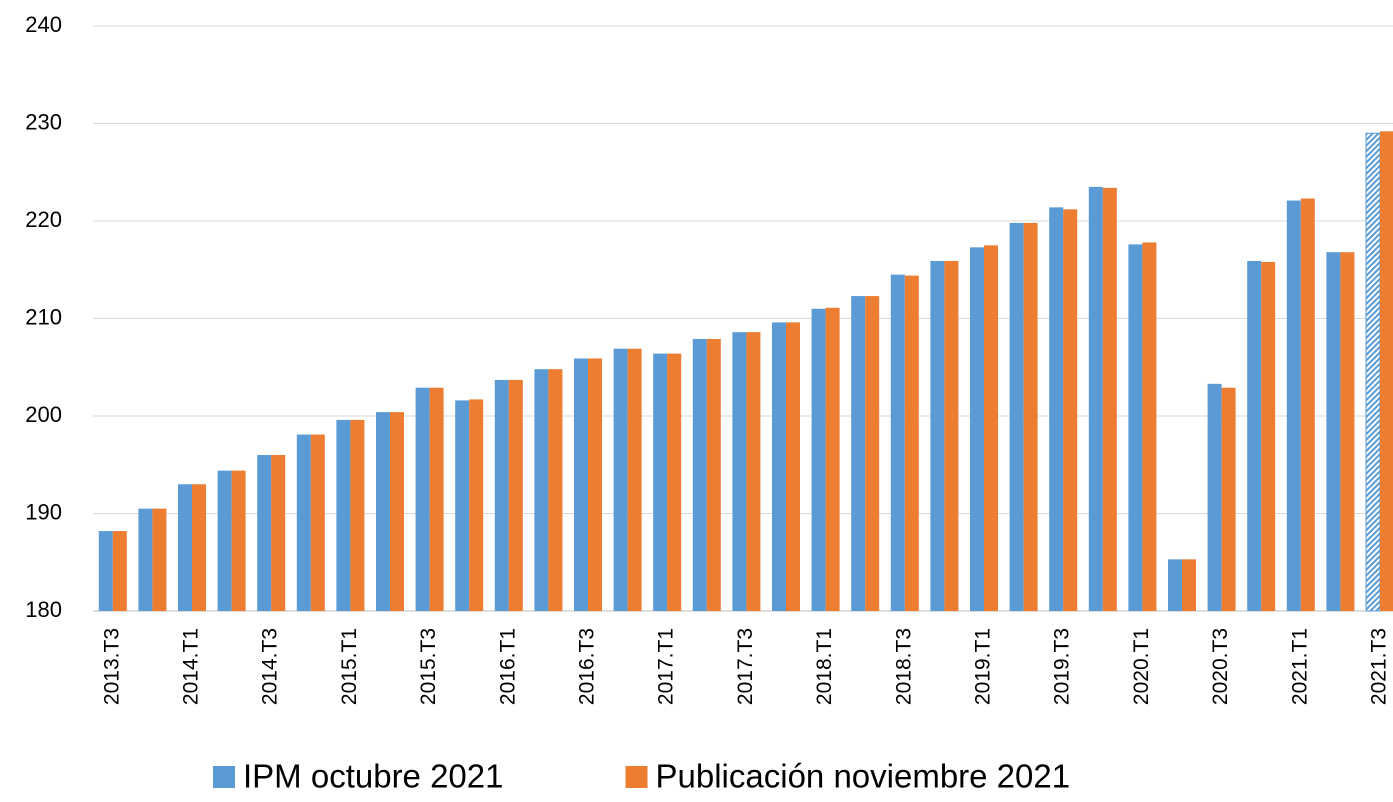  I want to click on x-tick-label: 2017.T1, so click(666, 666).